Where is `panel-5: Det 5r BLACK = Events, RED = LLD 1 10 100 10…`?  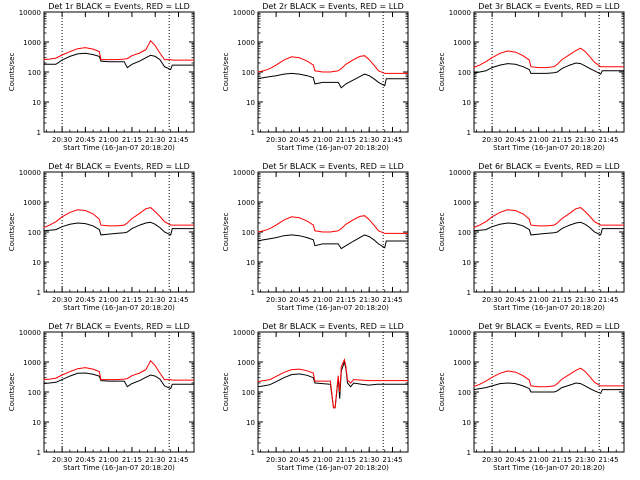
panel-5: Det 5r BLACK = Events, RED = LLD 1 10 100 10… is located at coordinates (315, 237).